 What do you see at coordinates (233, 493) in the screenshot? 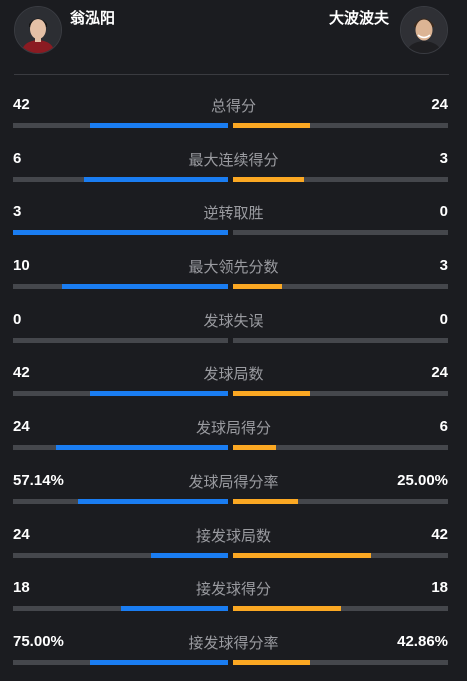
I see `stat-row: 57.14% 发球局得分率 25.00%` at bounding box center [233, 493].